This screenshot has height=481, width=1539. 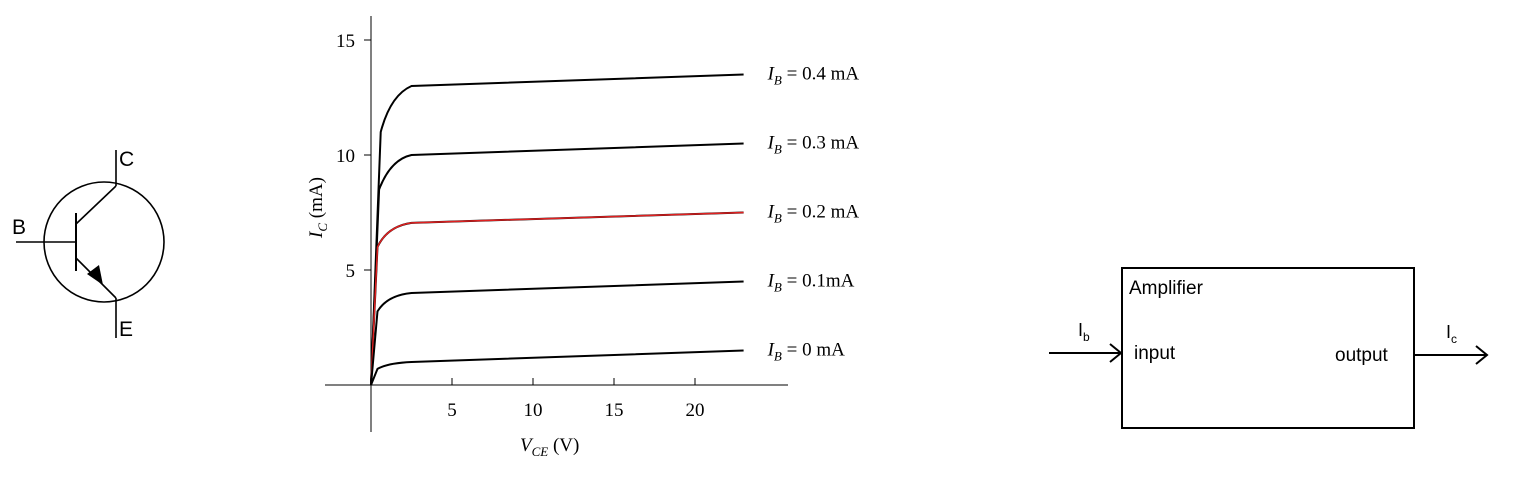 I want to click on input-signal-label: Ib, so click(x=1084, y=332).